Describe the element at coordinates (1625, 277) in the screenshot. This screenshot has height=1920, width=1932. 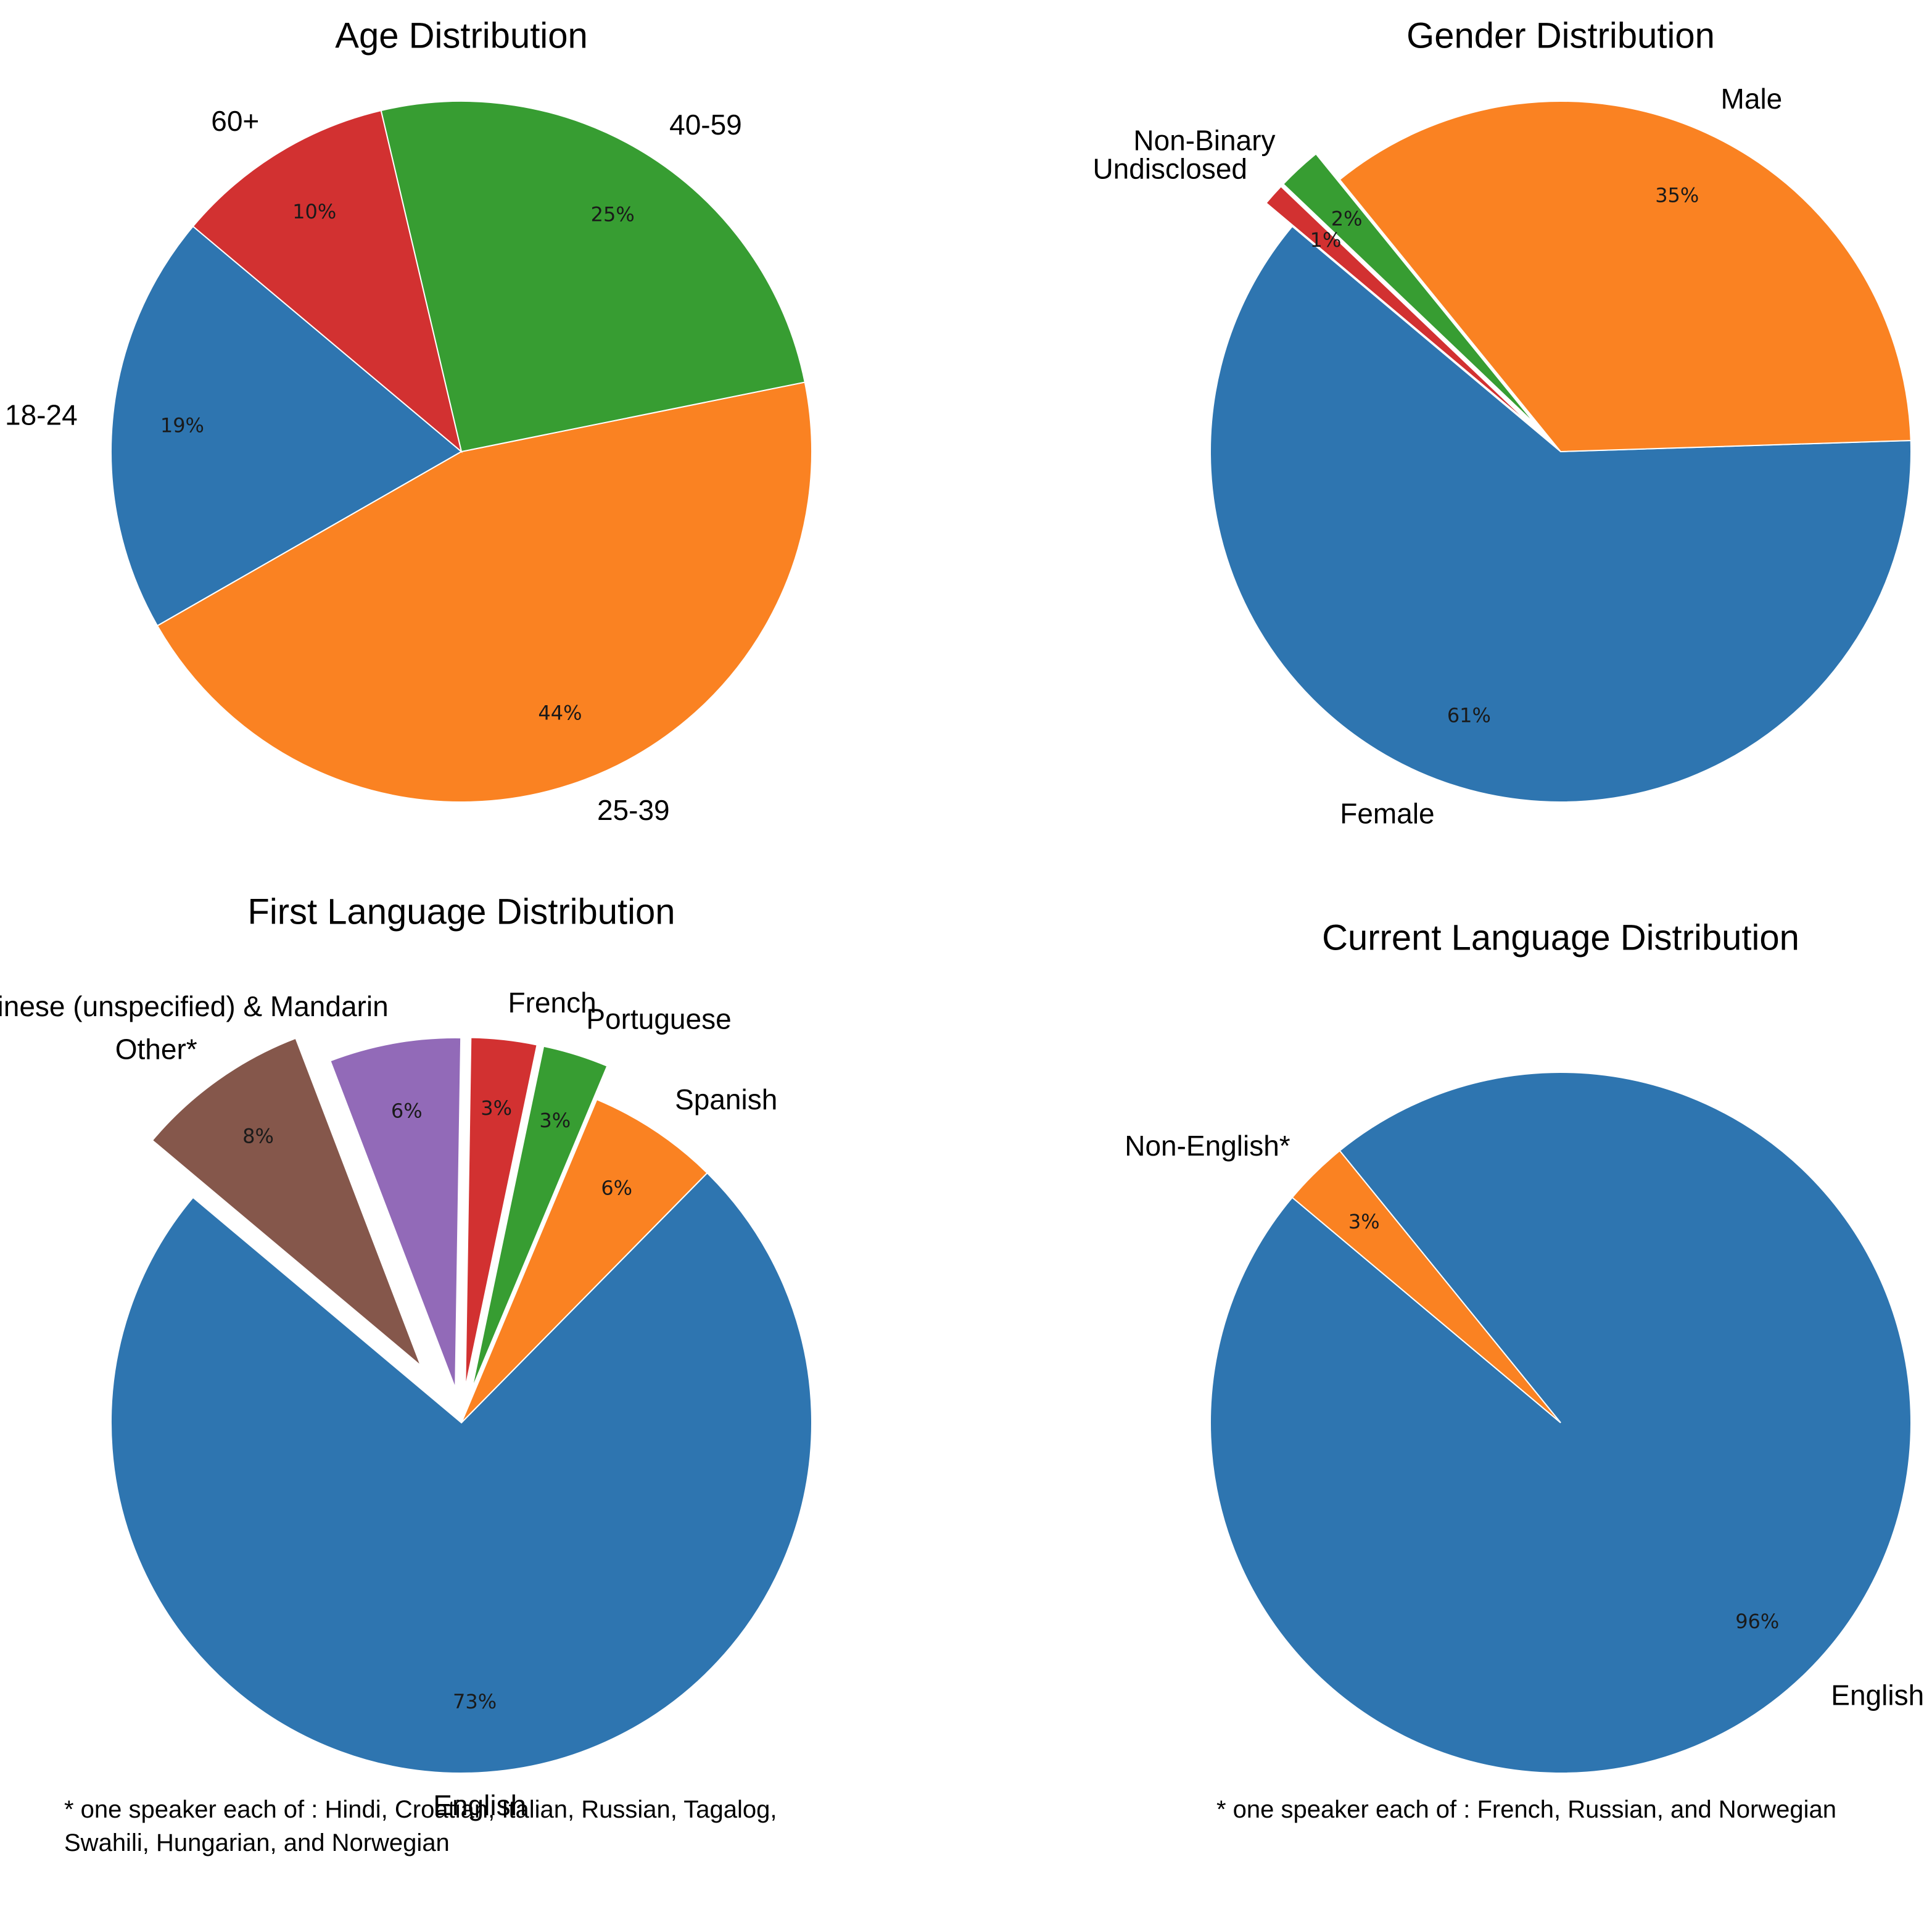
I see `gender-distribution-slice-male` at that location.